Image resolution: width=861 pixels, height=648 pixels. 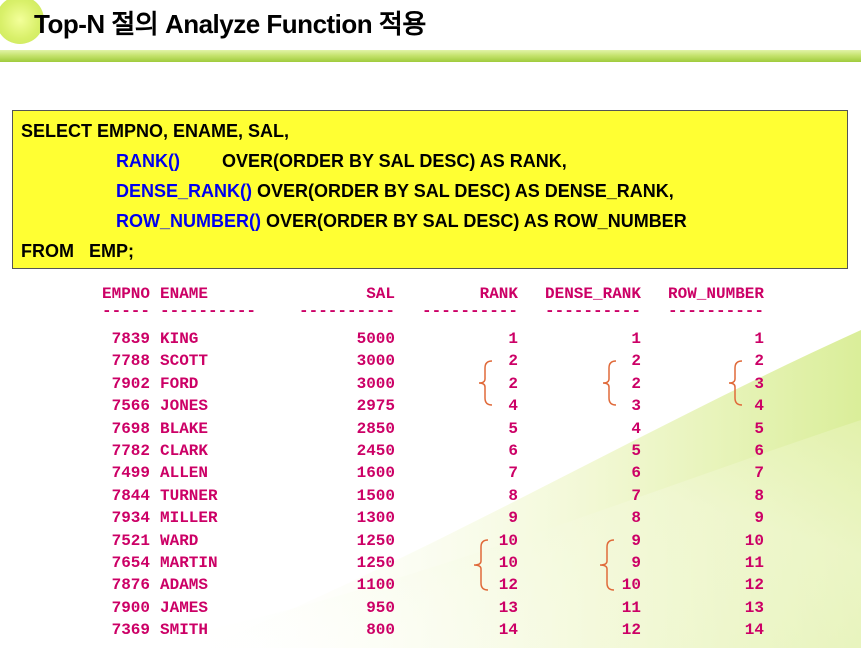 I want to click on table-cell-row-number: 4, so click(x=759, y=406).